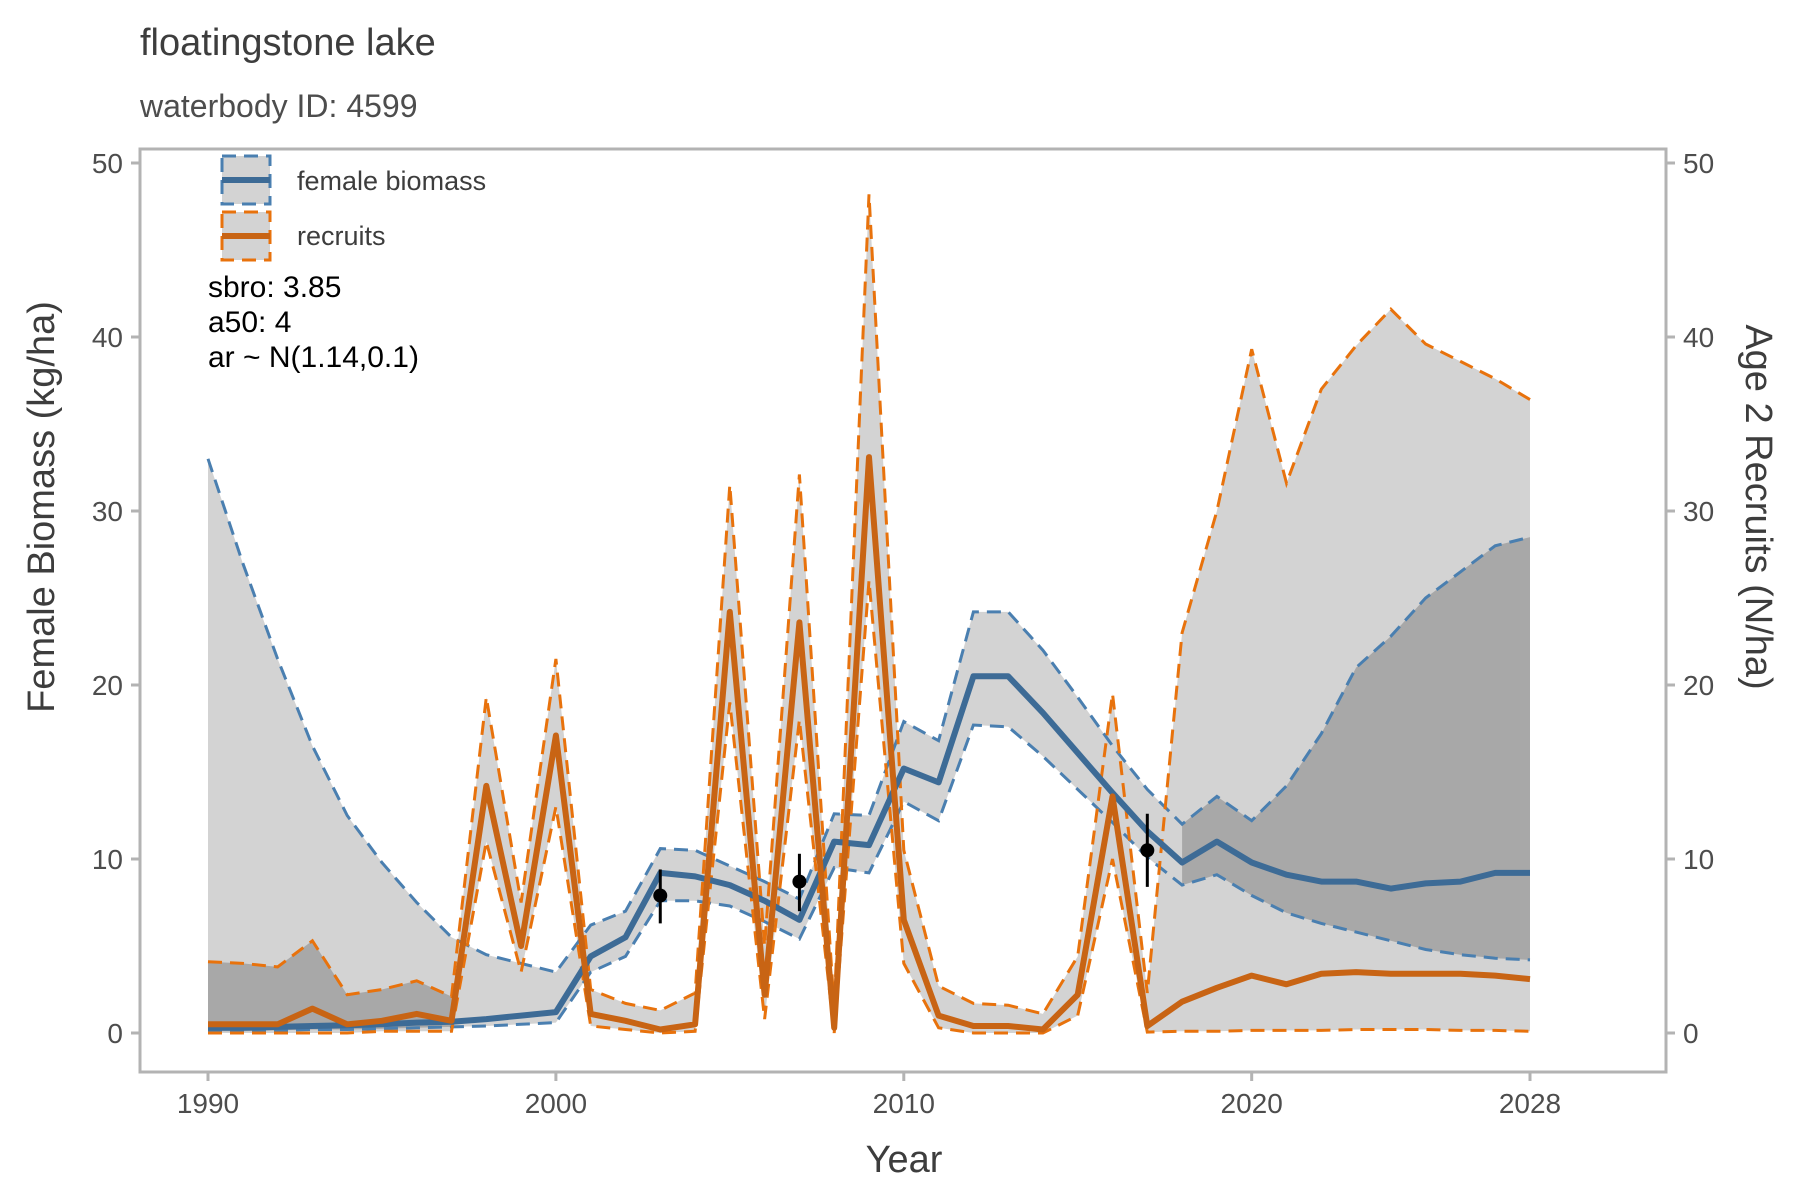 The width and height of the screenshot is (1800, 1200). Describe the element at coordinates (353, 208) in the screenshot. I see `legend: female biomass recruits` at that location.